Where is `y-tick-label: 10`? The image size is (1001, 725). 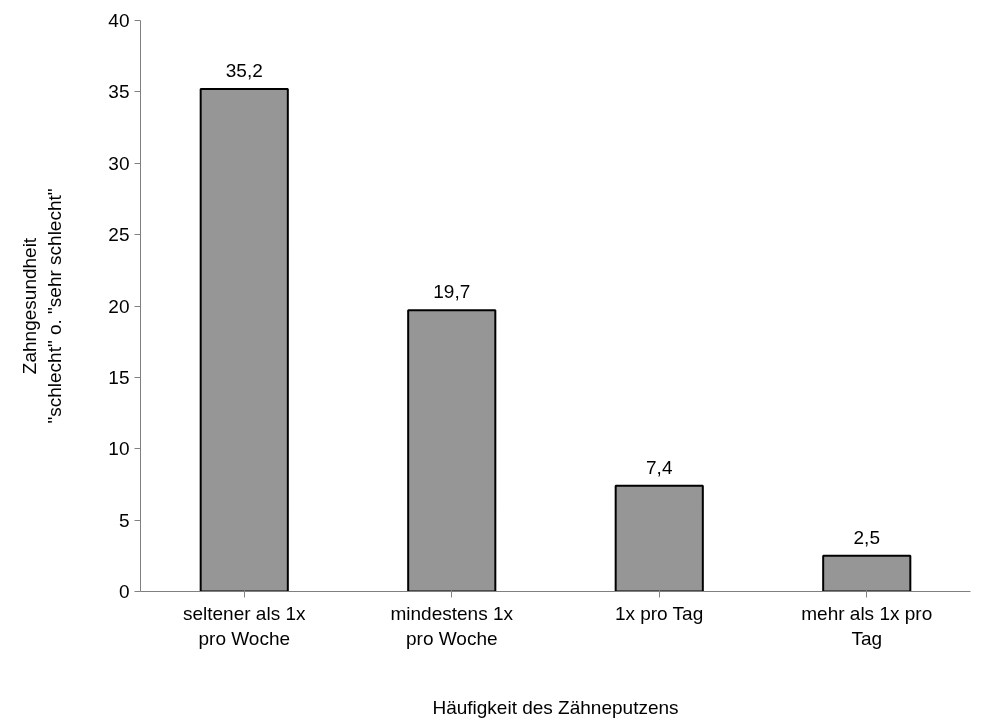
y-tick-label: 10 is located at coordinates (119, 449).